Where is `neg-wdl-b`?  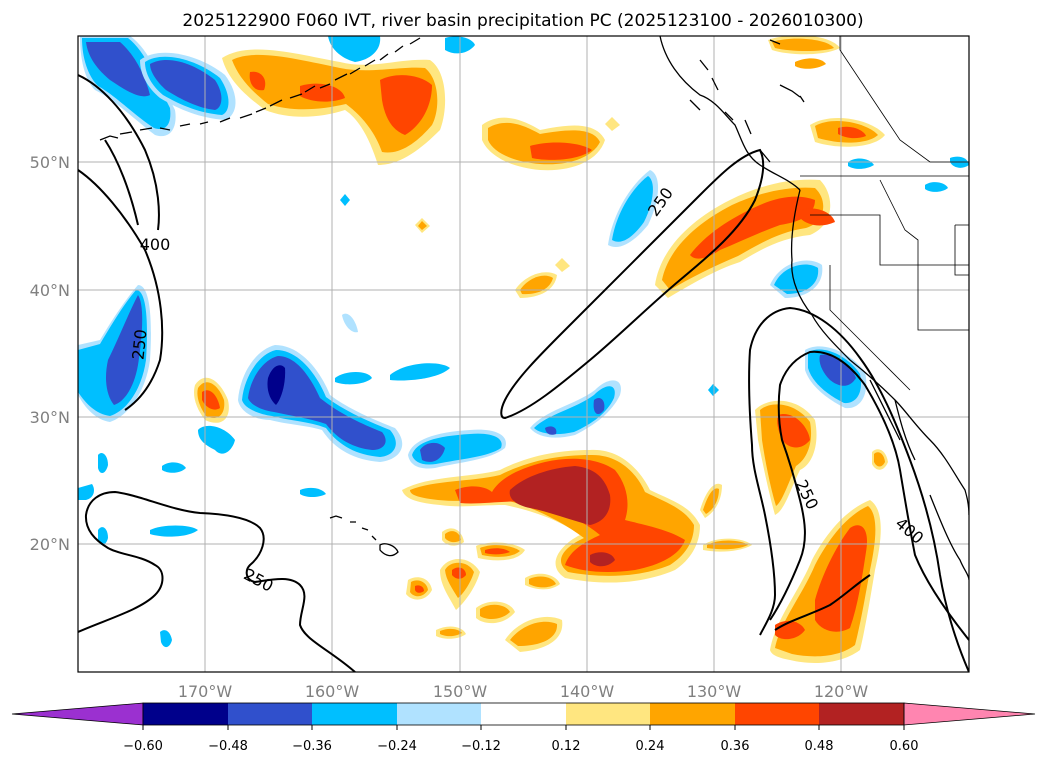
neg-wdl-b is located at coordinates (124, 350).